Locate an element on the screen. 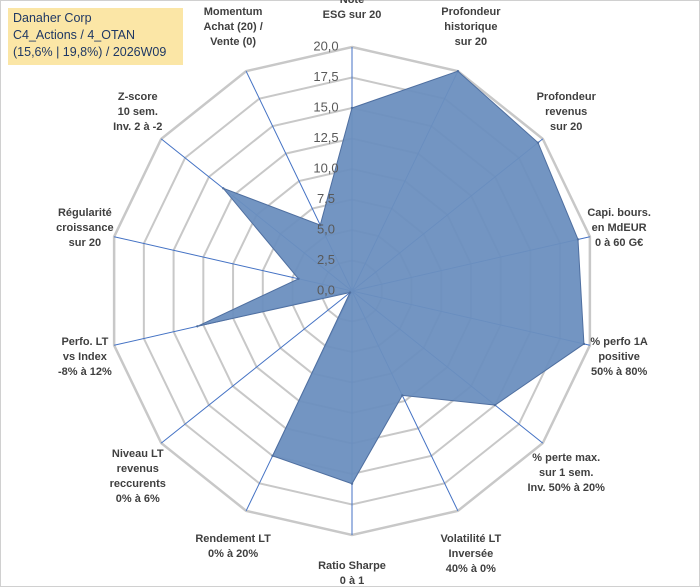  radial-tick-label: 20,0 is located at coordinates (325, 45).